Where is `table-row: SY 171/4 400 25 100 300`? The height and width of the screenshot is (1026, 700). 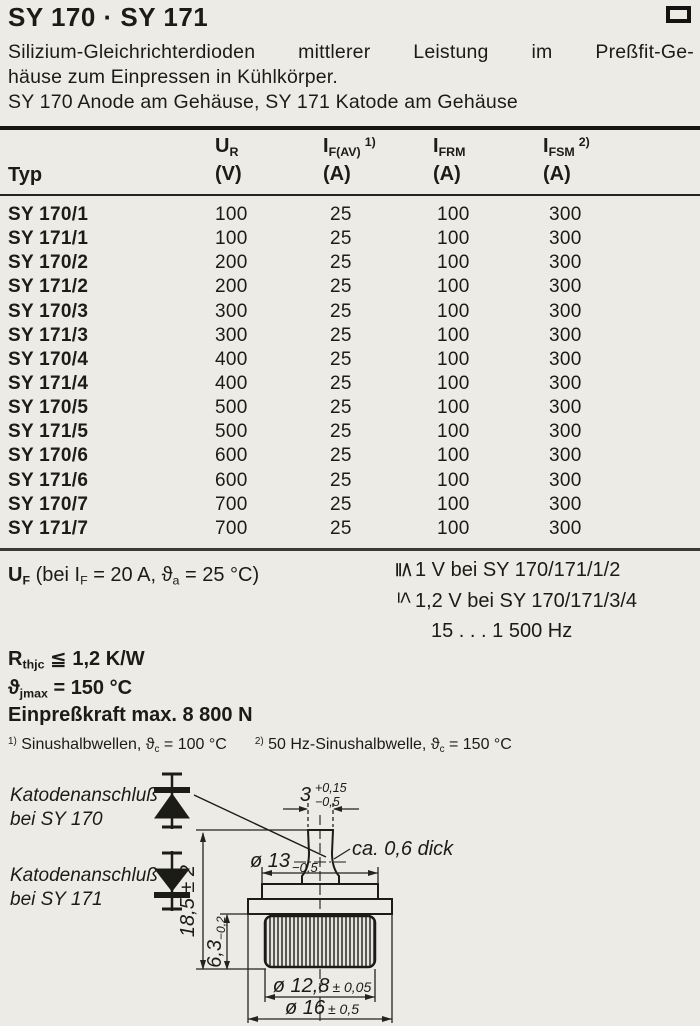 table-row: SY 171/4 400 25 100 300 is located at coordinates (350, 384).